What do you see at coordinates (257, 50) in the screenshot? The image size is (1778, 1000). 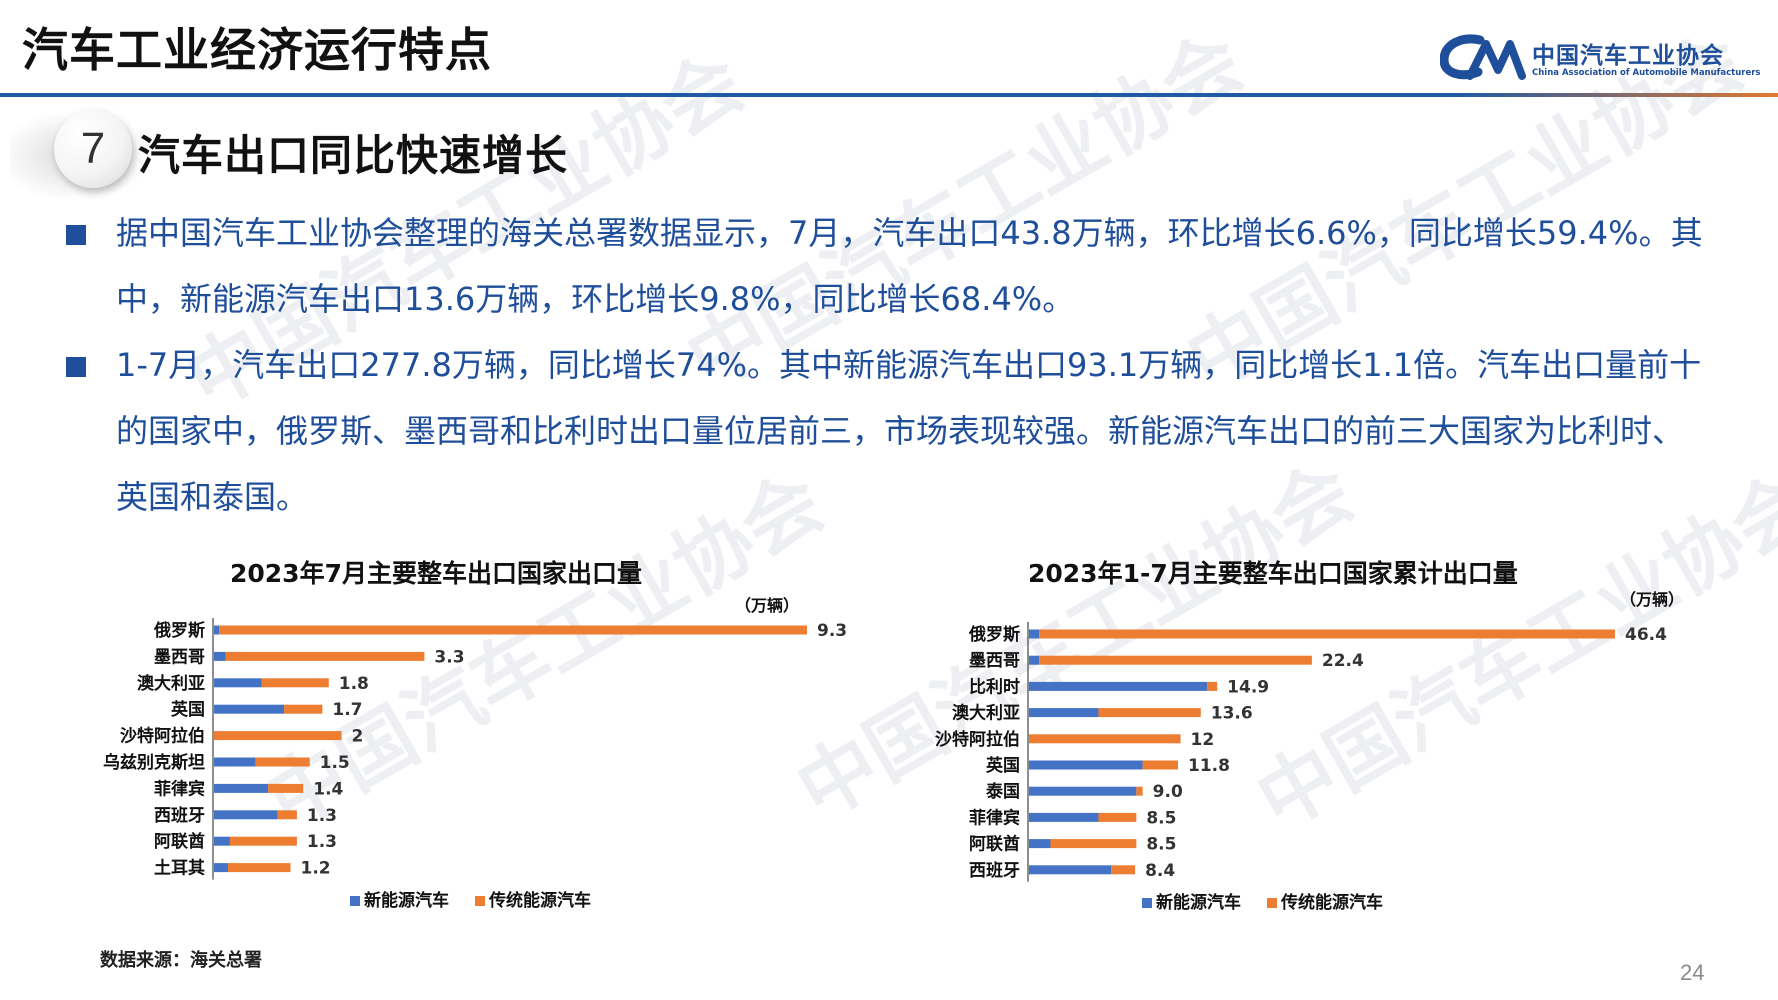 I see `page-title: 汽车工业经济运行特点` at bounding box center [257, 50].